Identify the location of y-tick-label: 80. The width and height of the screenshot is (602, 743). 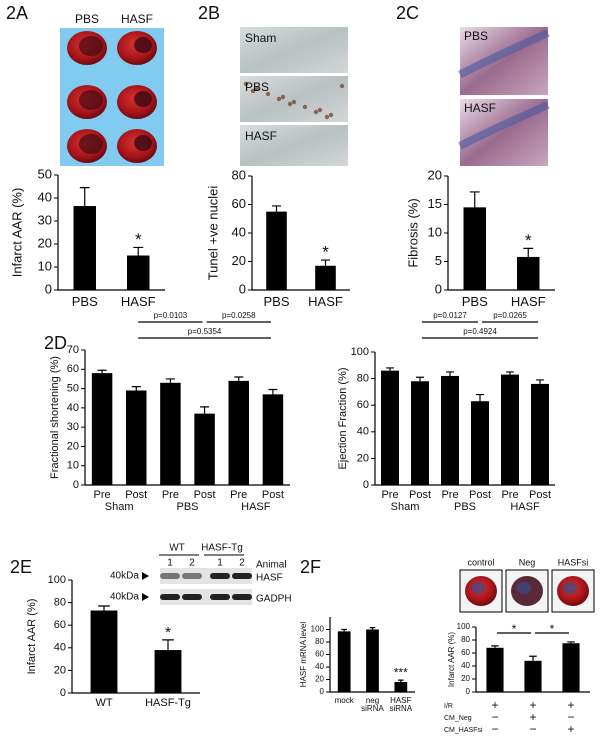
(239, 174).